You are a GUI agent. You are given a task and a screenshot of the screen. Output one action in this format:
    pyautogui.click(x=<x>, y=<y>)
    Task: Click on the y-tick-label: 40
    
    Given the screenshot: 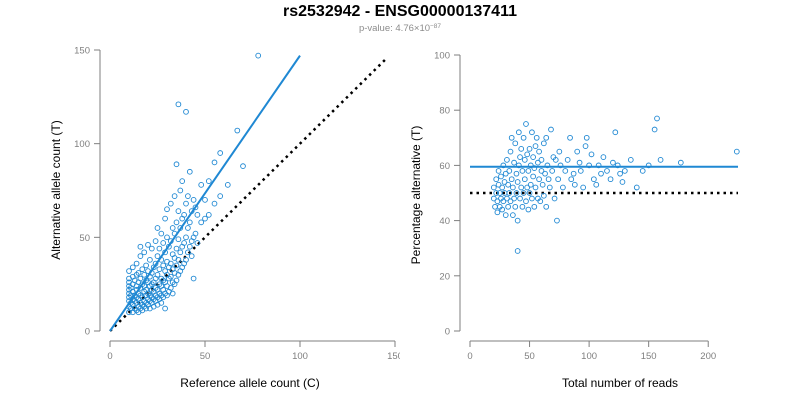 What is the action you would take?
    pyautogui.click(x=444, y=221)
    